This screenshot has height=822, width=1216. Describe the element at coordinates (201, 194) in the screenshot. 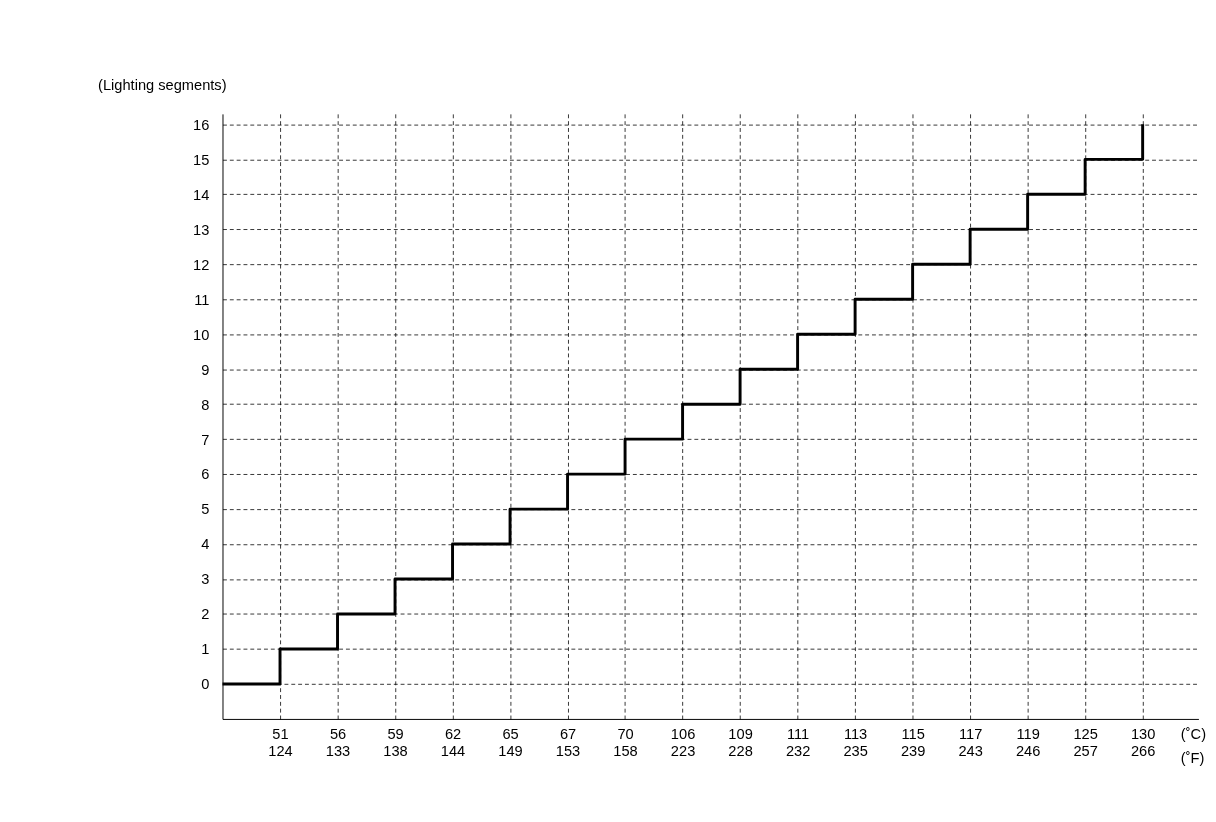

I see `y-tick-label: 14` at that location.